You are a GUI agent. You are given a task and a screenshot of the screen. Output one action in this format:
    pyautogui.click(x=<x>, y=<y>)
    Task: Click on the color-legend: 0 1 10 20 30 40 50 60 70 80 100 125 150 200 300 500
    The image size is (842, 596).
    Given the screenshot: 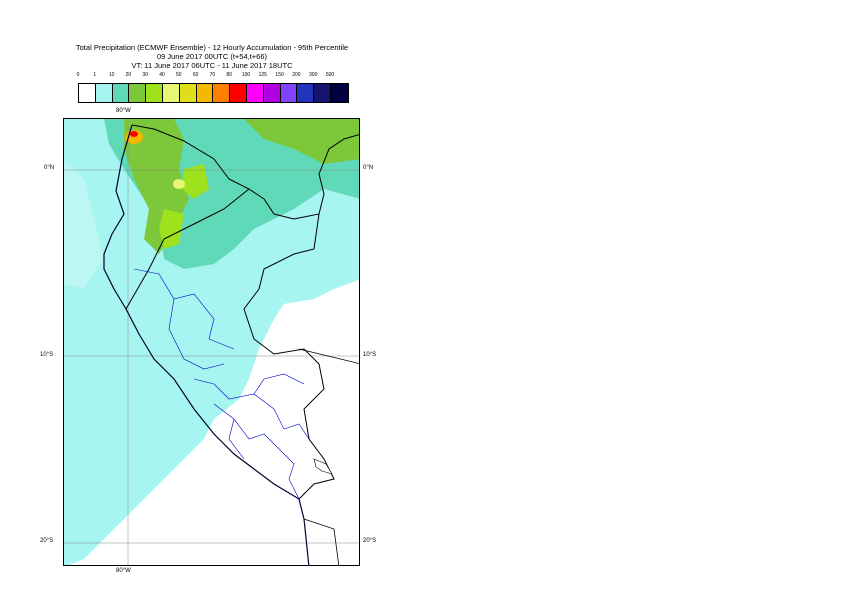 What is the action you would take?
    pyautogui.click(x=212, y=88)
    